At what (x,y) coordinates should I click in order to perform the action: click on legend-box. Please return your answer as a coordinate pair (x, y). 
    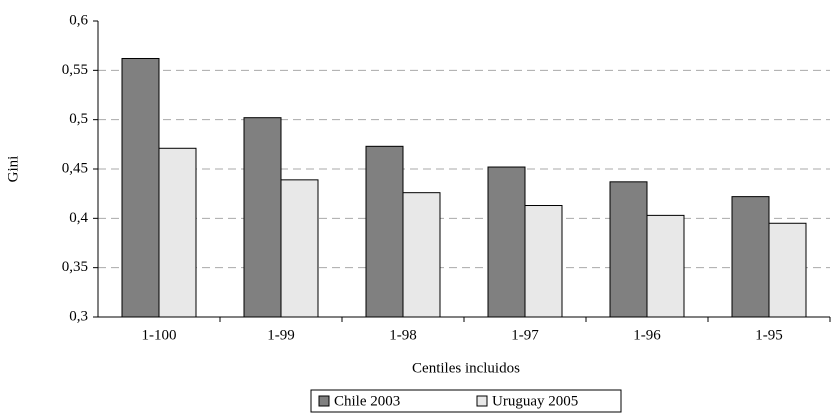
    Looking at the image, I should click on (466, 401).